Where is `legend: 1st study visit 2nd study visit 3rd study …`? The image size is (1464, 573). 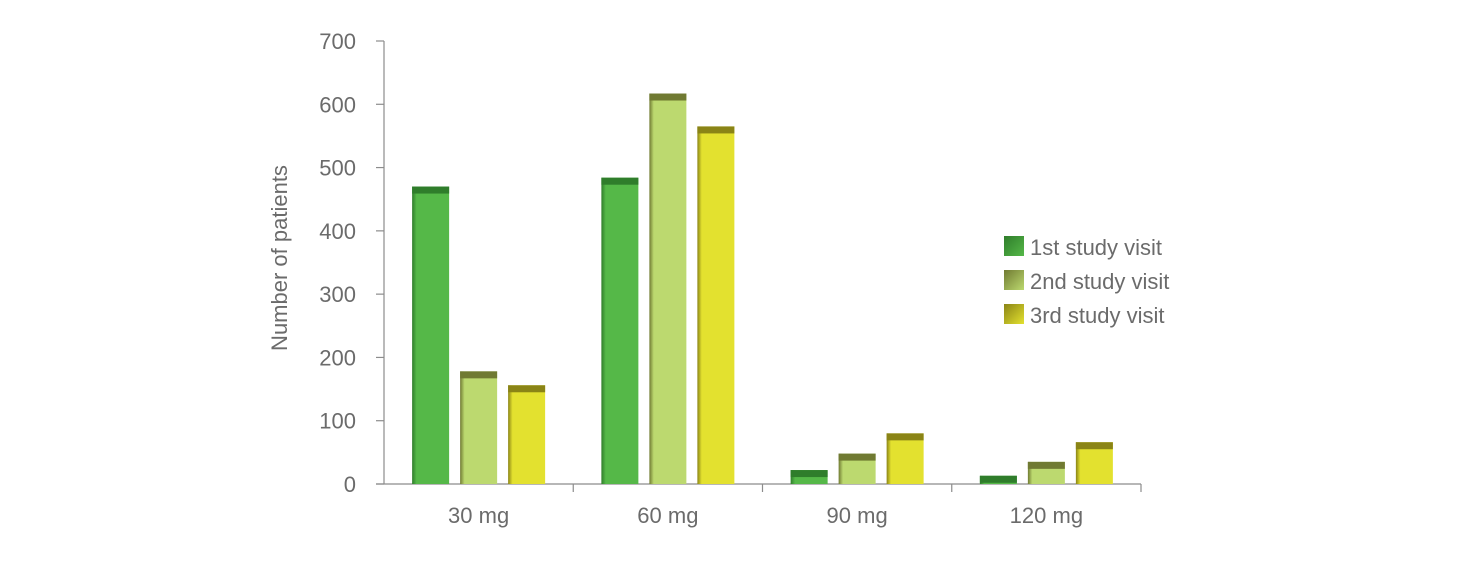 legend: 1st study visit 2nd study visit 3rd study … is located at coordinates (1086, 281).